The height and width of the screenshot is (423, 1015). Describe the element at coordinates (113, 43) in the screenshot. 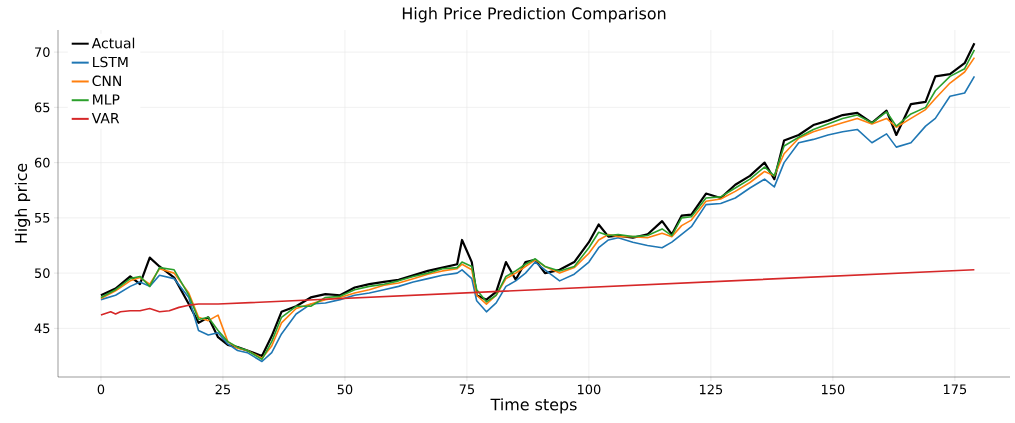

I see `legend-label: Actual` at that location.